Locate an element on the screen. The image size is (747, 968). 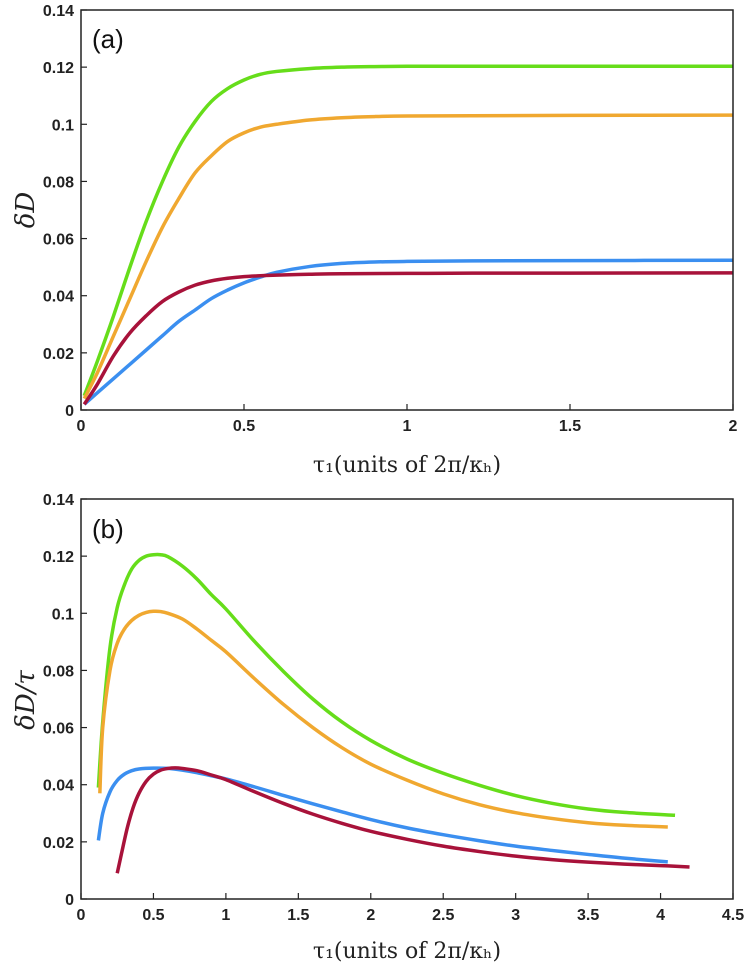
y-tick-label-b: 0.04 is located at coordinates (58, 786).